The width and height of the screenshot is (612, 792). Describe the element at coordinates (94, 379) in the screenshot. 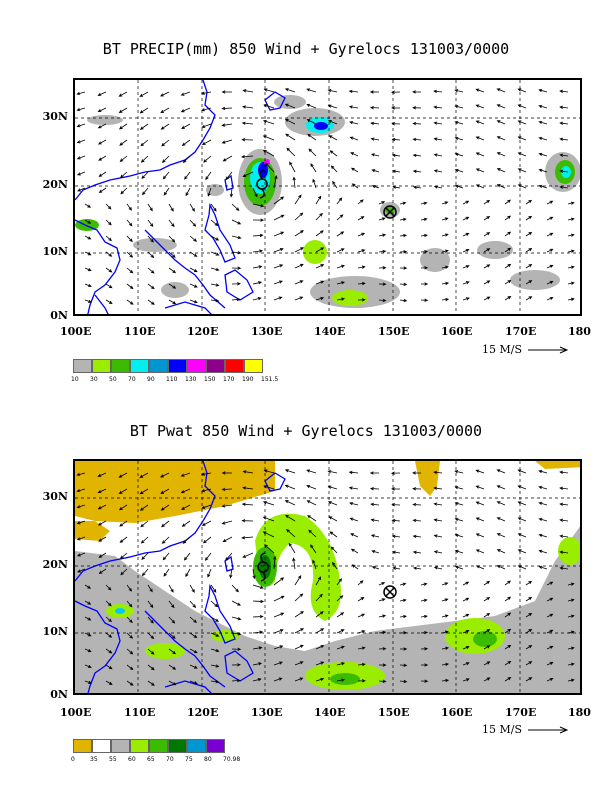

I see `legend-label: 30` at that location.